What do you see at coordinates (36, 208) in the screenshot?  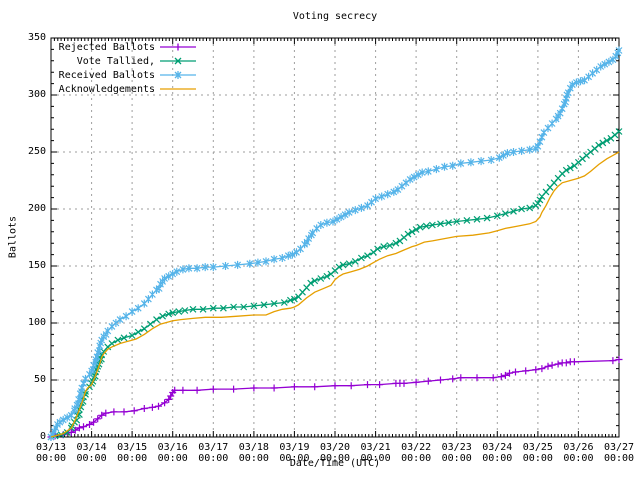 I see `y-tick-label: 200` at bounding box center [36, 208].